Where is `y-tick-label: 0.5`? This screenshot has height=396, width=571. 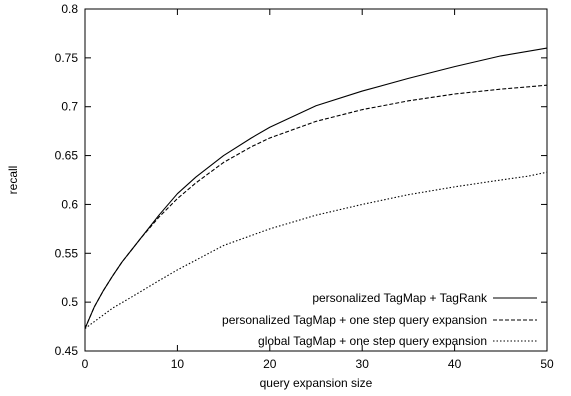
y-tick-label: 0.5 is located at coordinates (69, 302).